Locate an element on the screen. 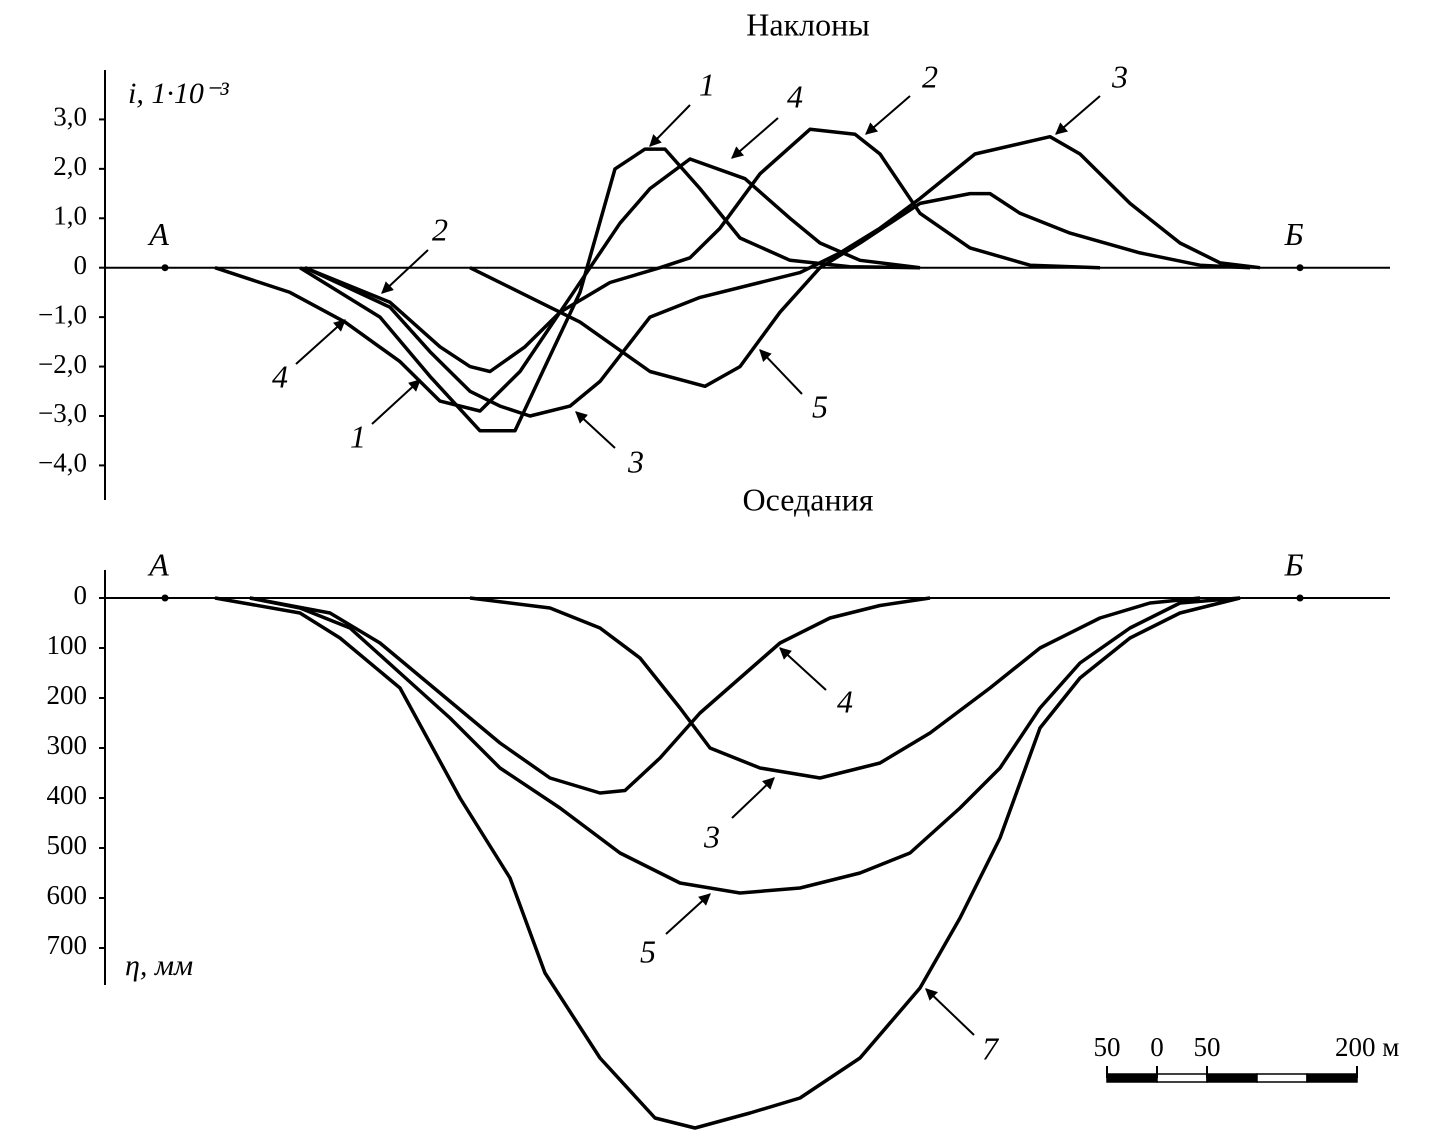 The width and height of the screenshot is (1440, 1147). y-tick-label: −1,0 is located at coordinates (62, 314).